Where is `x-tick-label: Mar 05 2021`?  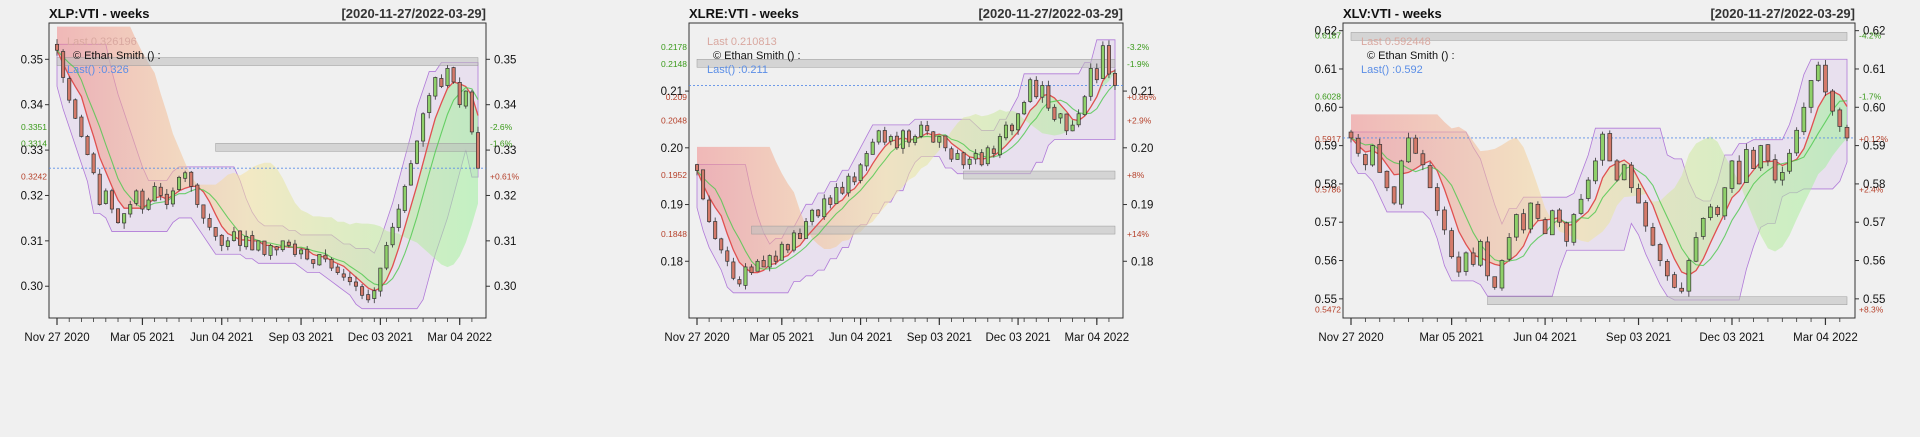 x-tick-label: Mar 05 2021 is located at coordinates (142, 338).